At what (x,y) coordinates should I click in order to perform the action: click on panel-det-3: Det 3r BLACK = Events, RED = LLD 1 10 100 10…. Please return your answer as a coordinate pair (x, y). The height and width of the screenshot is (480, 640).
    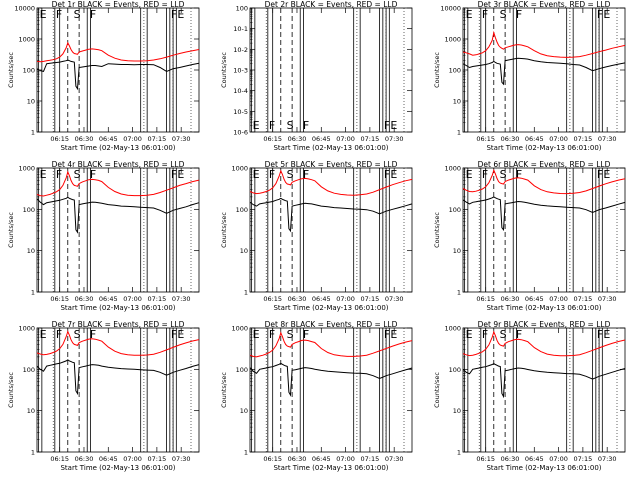
    Looking at the image, I should click on (529, 76).